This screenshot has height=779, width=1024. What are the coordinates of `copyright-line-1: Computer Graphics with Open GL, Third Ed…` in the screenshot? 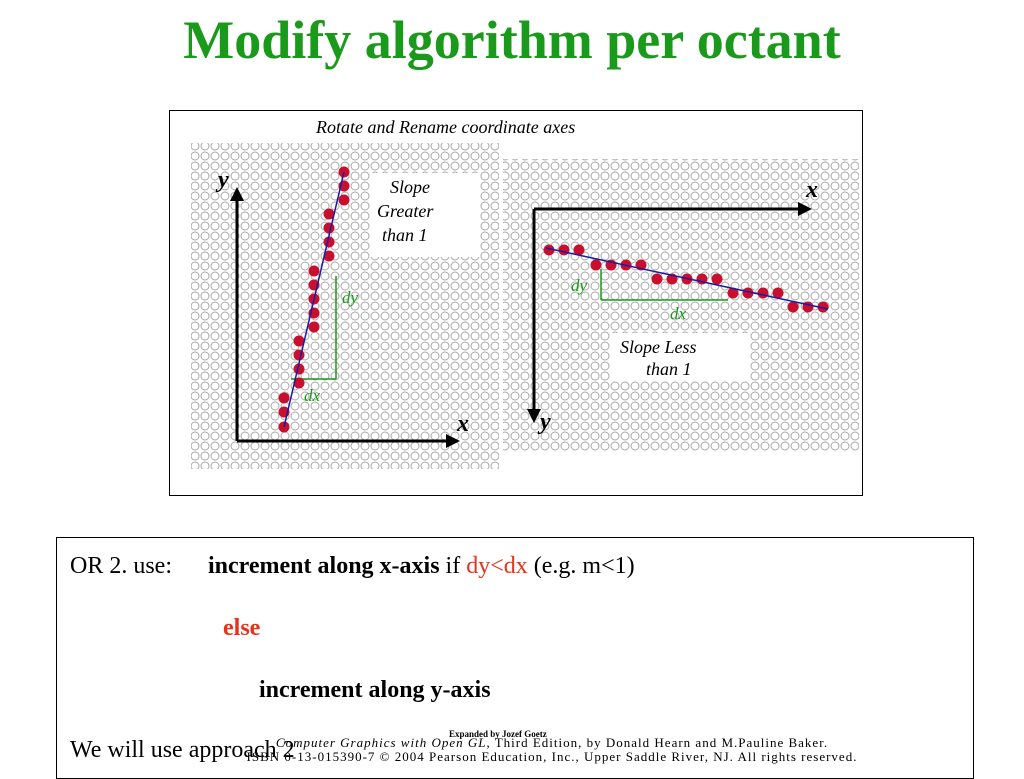 It's located at (552, 743).